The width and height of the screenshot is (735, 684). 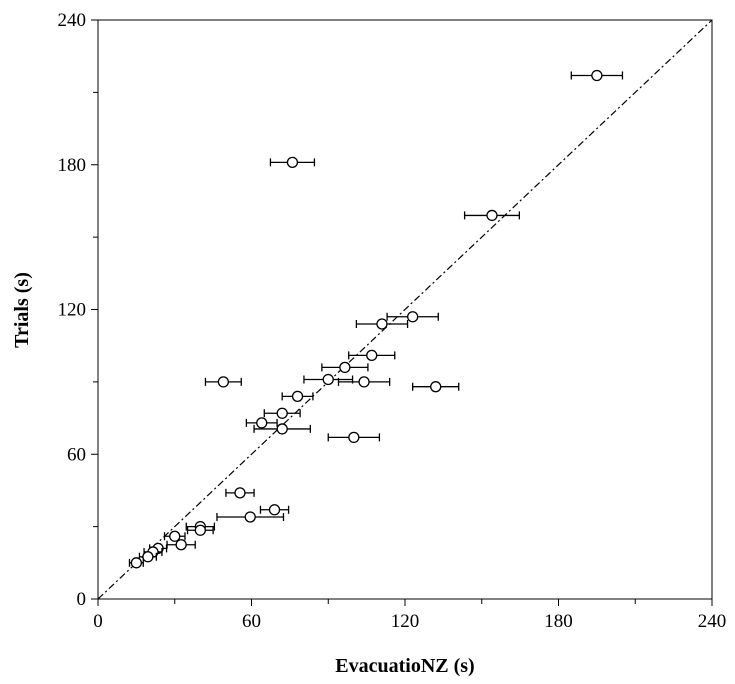 What do you see at coordinates (558, 621) in the screenshot?
I see `x-tick-label: 180` at bounding box center [558, 621].